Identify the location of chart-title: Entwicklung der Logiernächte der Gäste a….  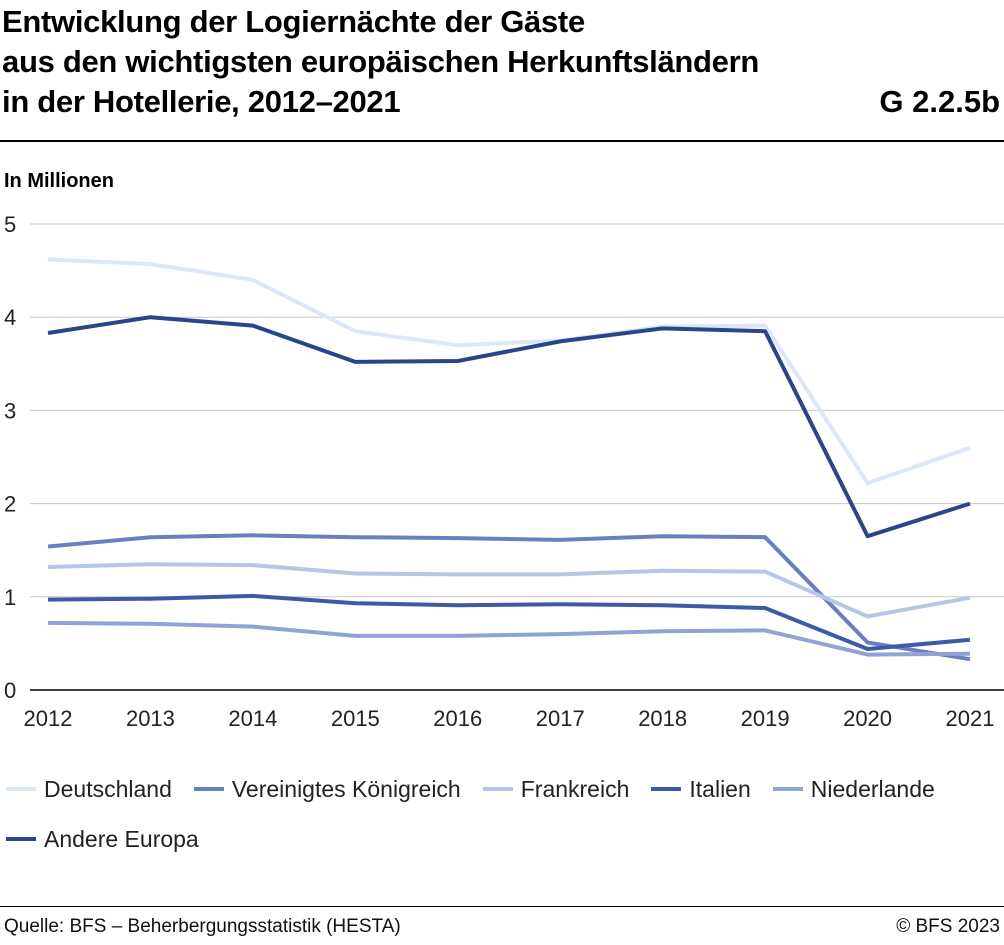
(432, 62).